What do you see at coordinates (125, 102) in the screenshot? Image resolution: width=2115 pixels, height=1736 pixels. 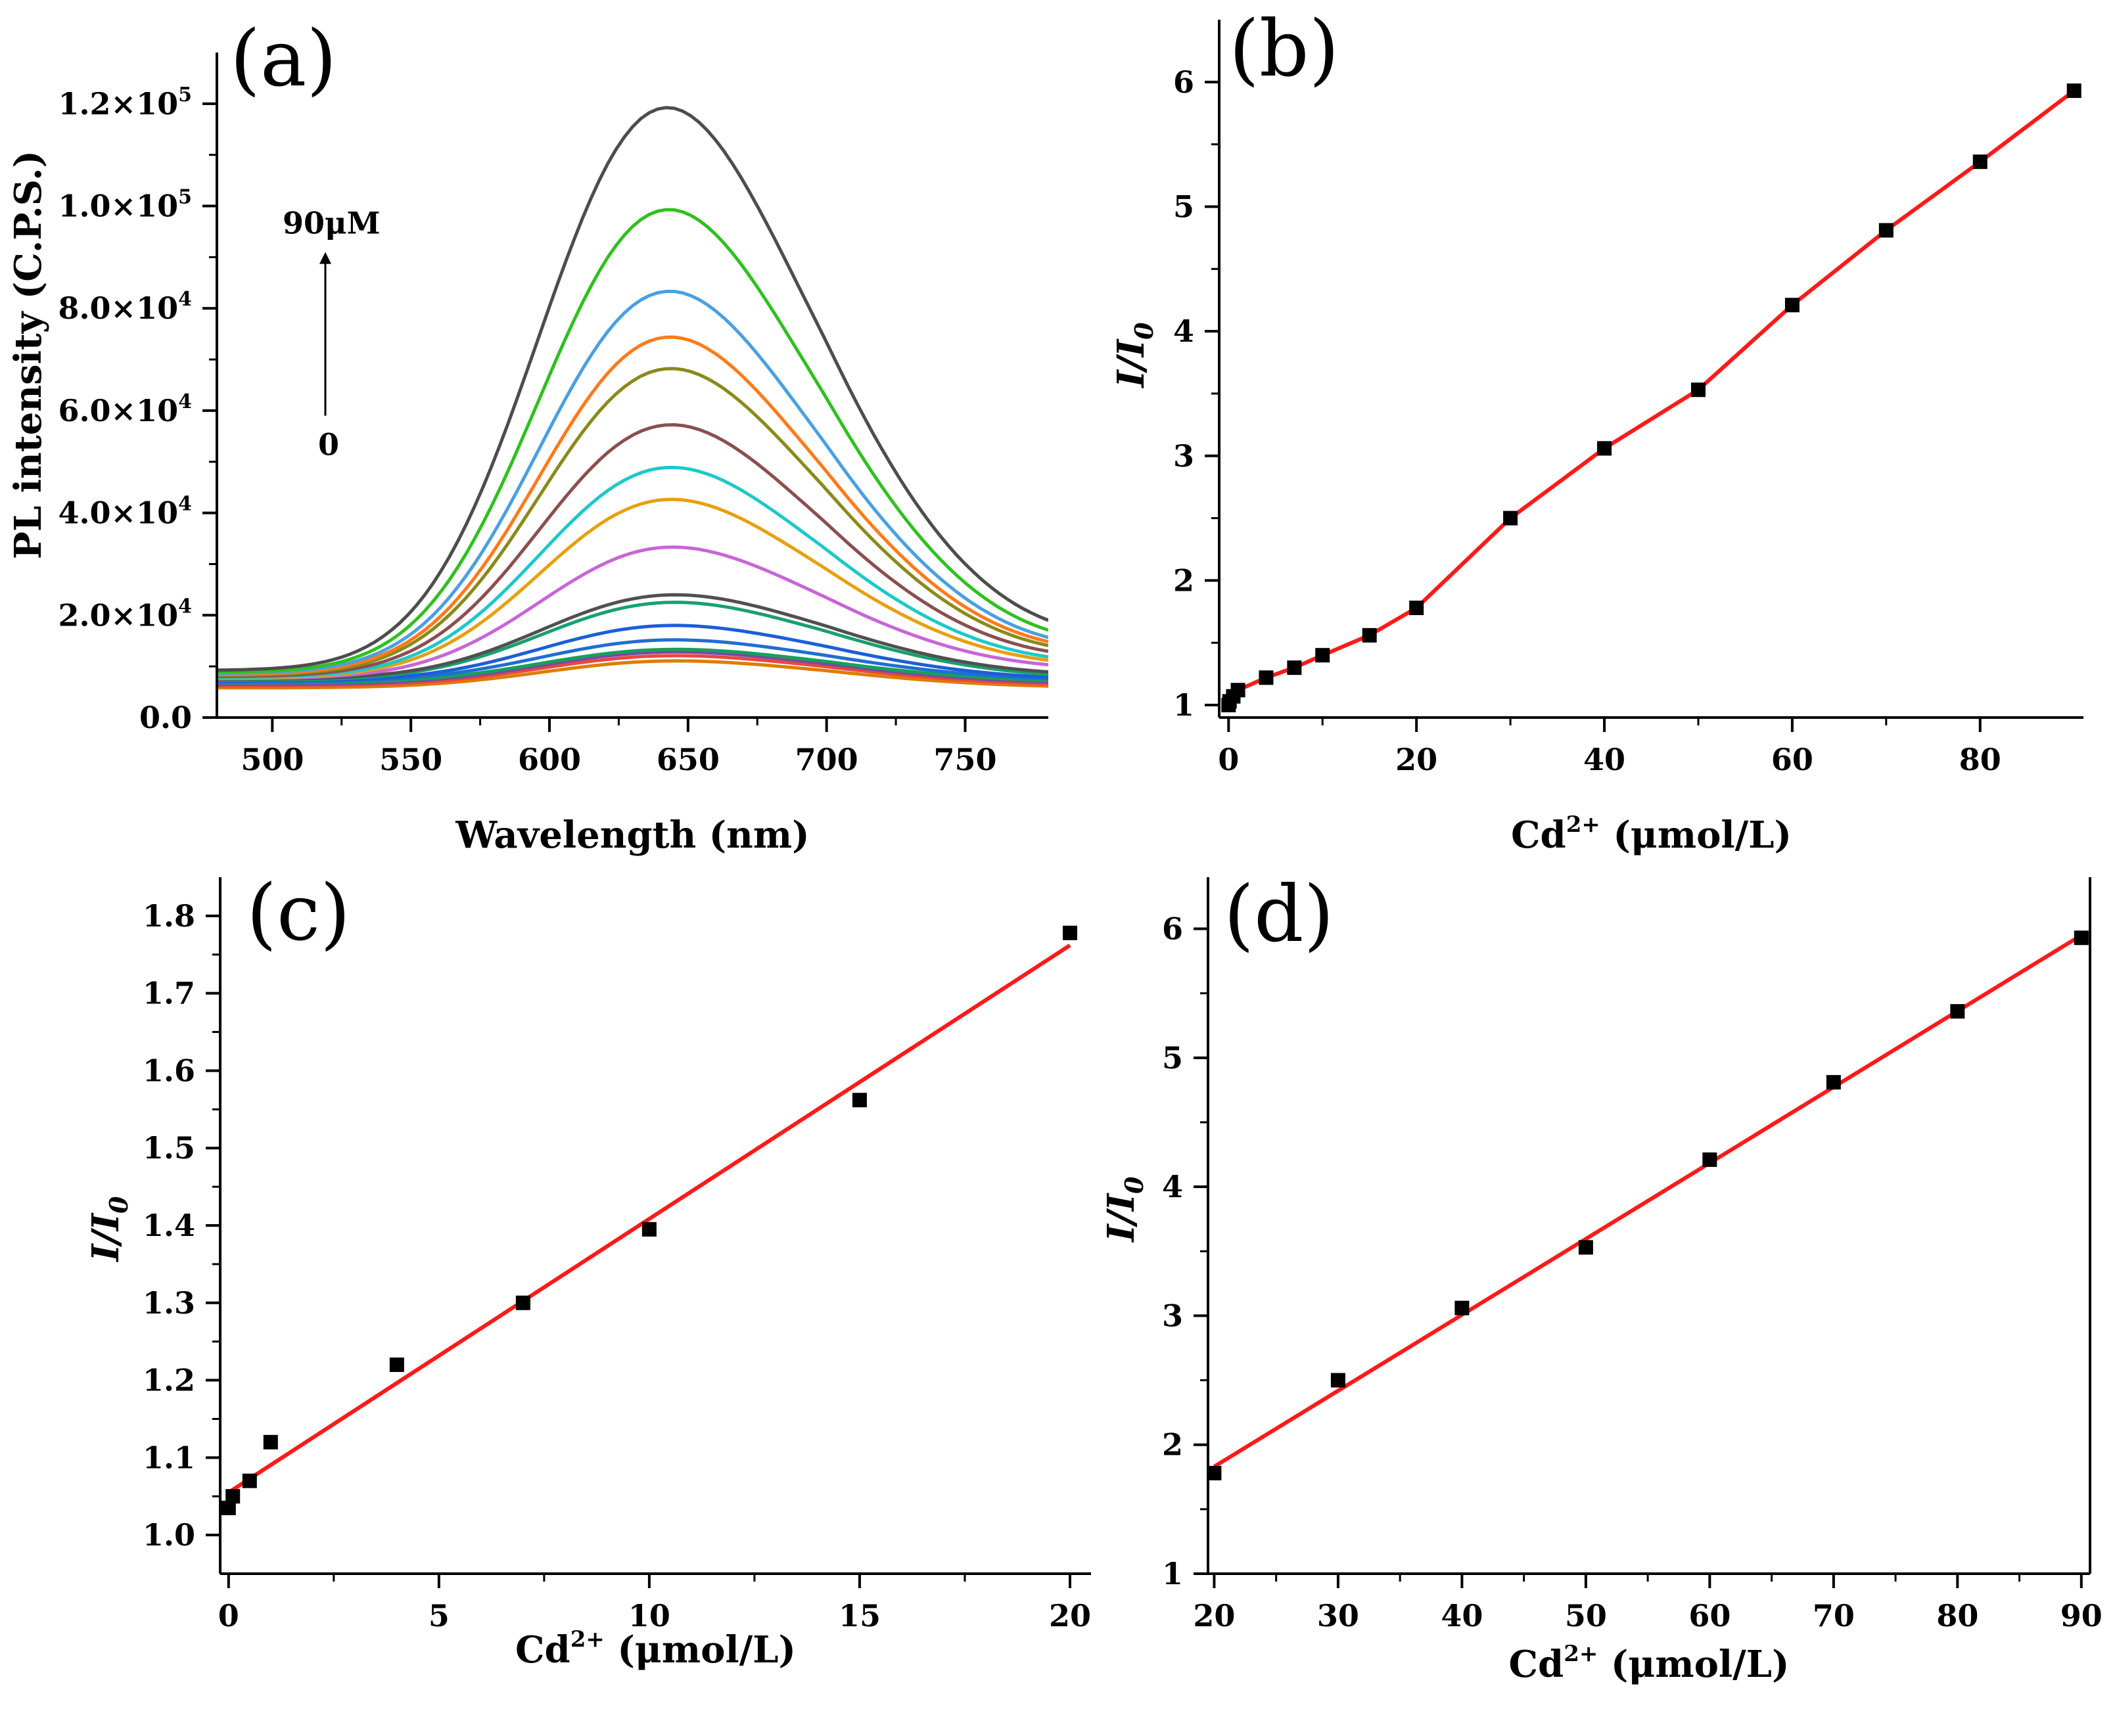 I see `y-tick-label: 1.2×10⁵` at bounding box center [125, 102].